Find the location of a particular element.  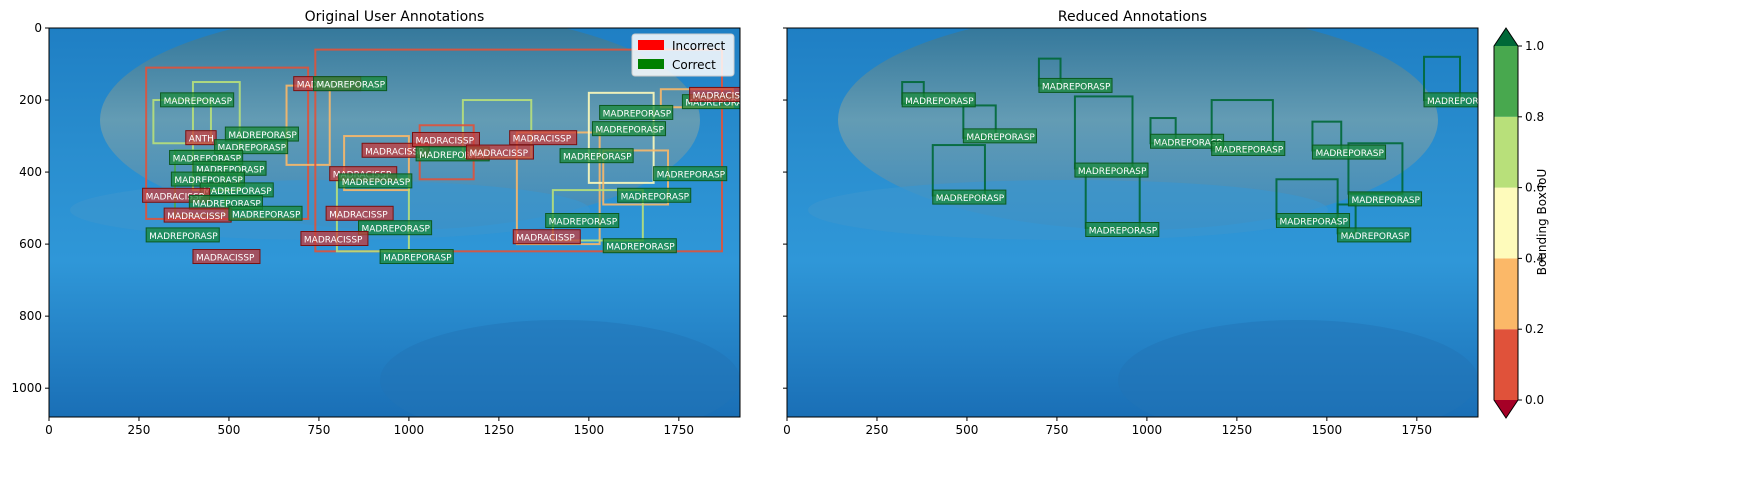

legend-swatch-correct is located at coordinates (651, 64).